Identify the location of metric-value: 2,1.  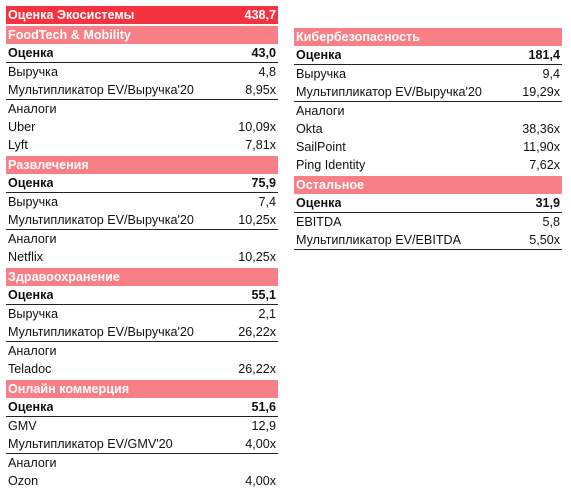
(267, 314).